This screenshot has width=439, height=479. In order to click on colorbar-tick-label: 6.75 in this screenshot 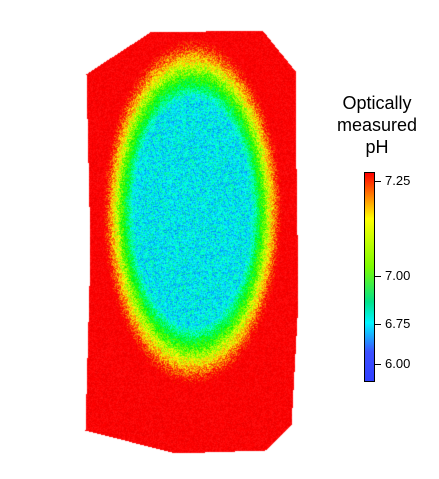, I will do `click(398, 323)`.